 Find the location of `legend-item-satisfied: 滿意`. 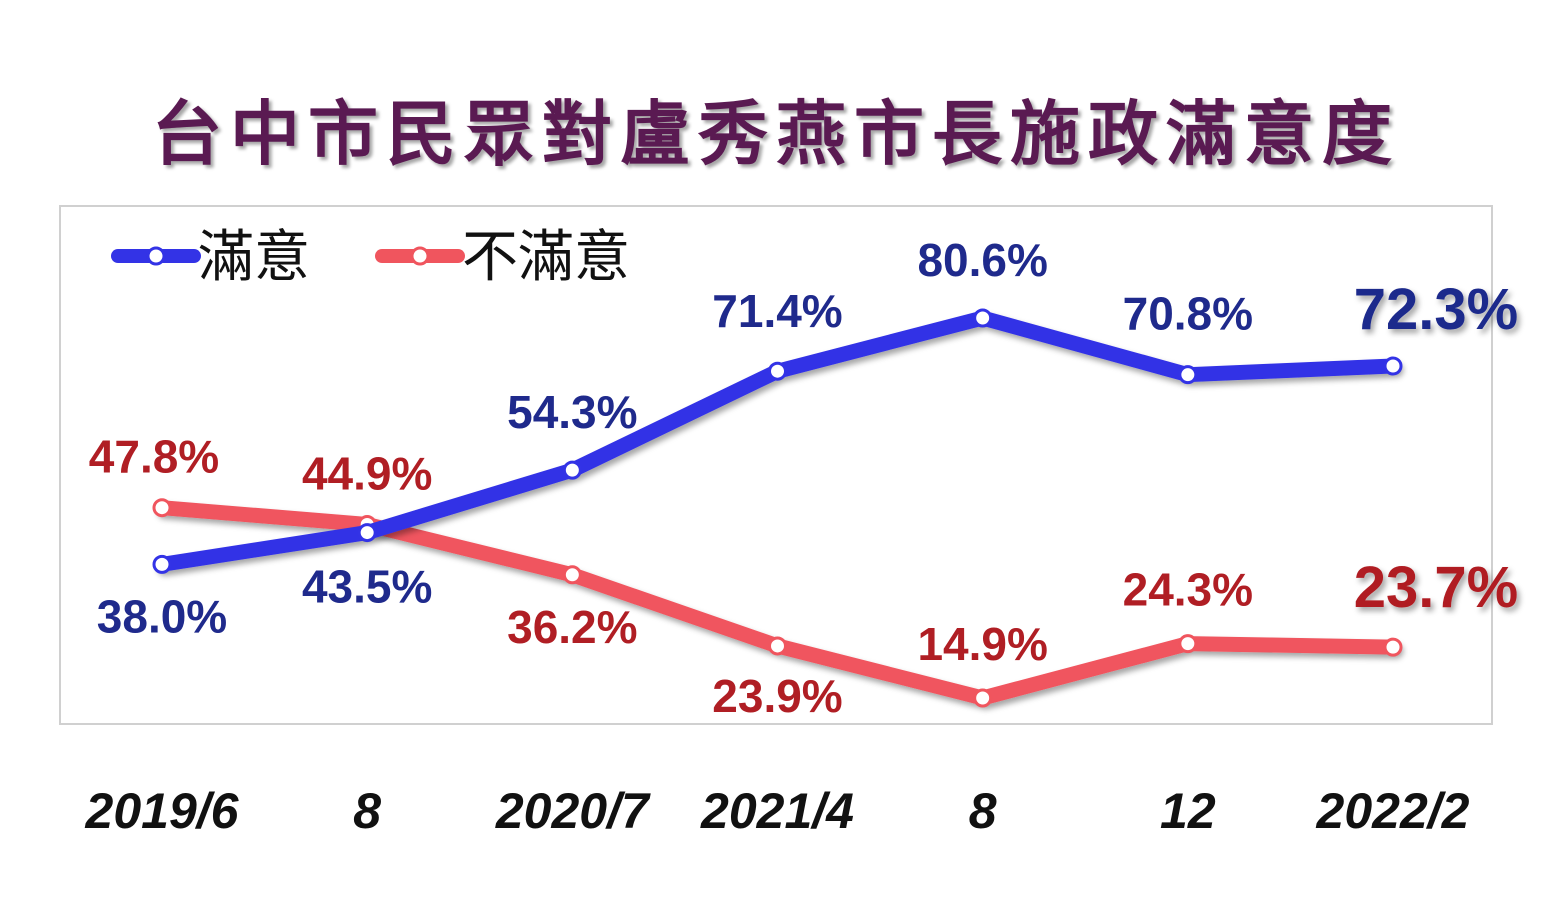

legend-item-satisfied: 滿意 is located at coordinates (210, 257).